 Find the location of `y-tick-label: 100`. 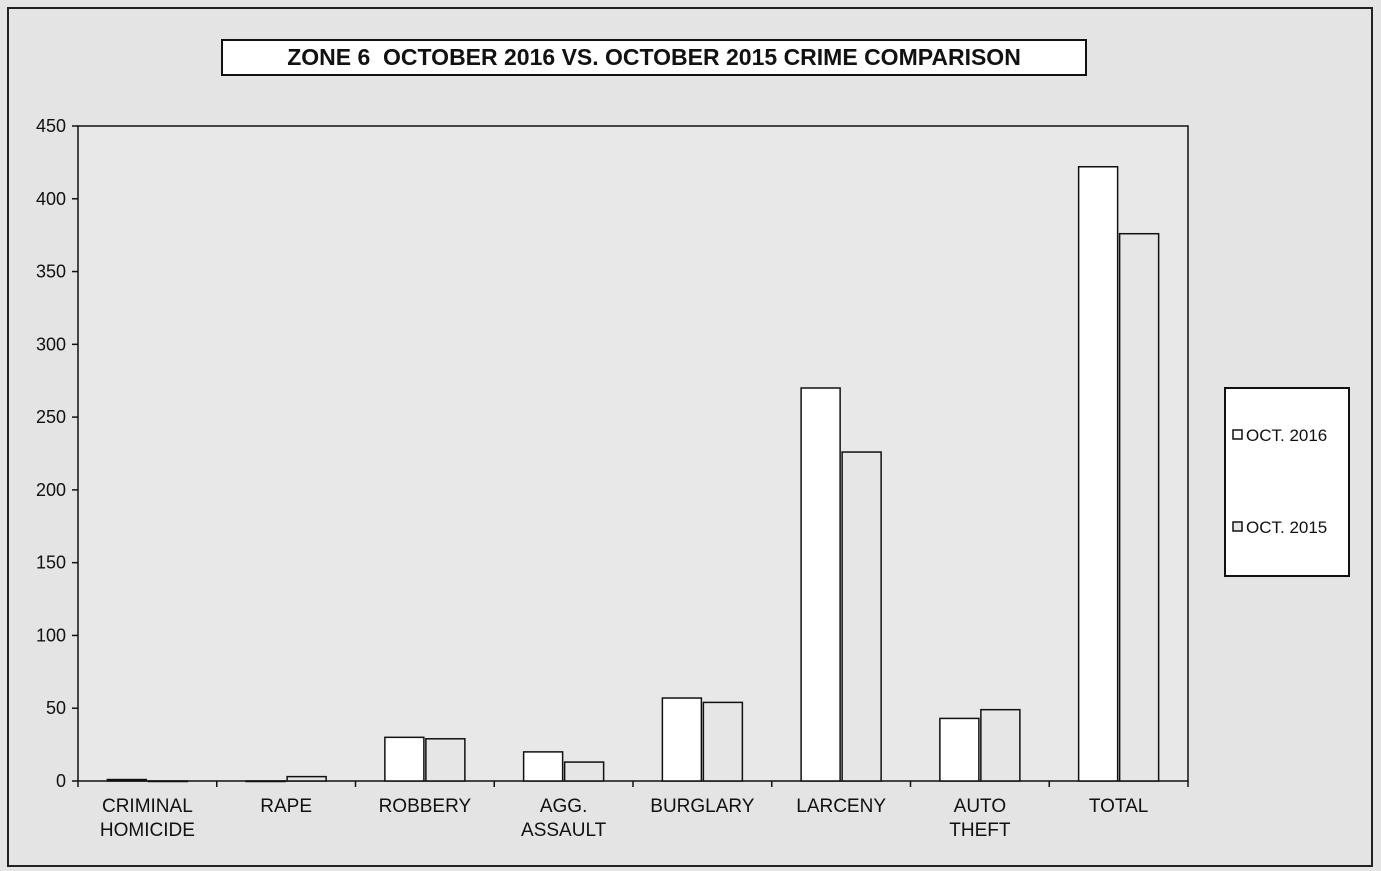

y-tick-label: 100 is located at coordinates (51, 635).